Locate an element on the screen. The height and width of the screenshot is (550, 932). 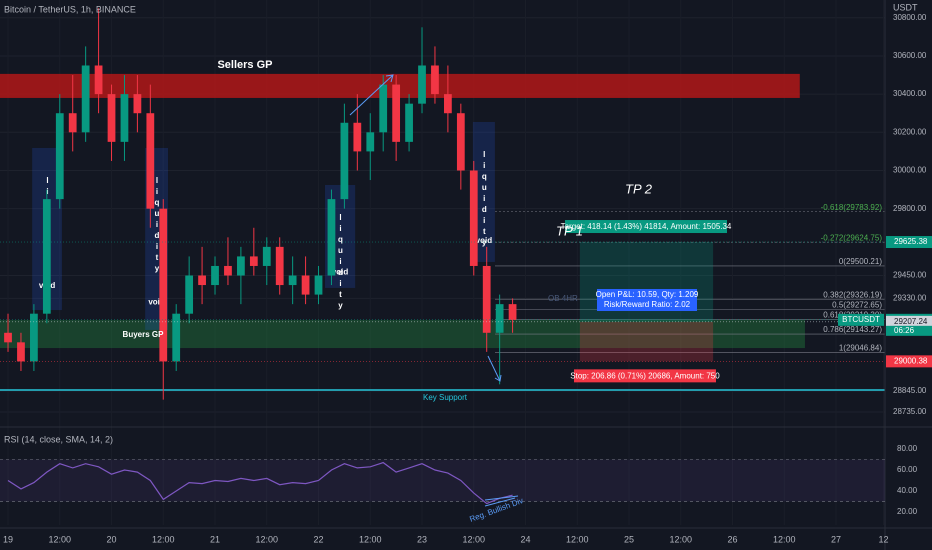
target-box is located at coordinates (646, 227).